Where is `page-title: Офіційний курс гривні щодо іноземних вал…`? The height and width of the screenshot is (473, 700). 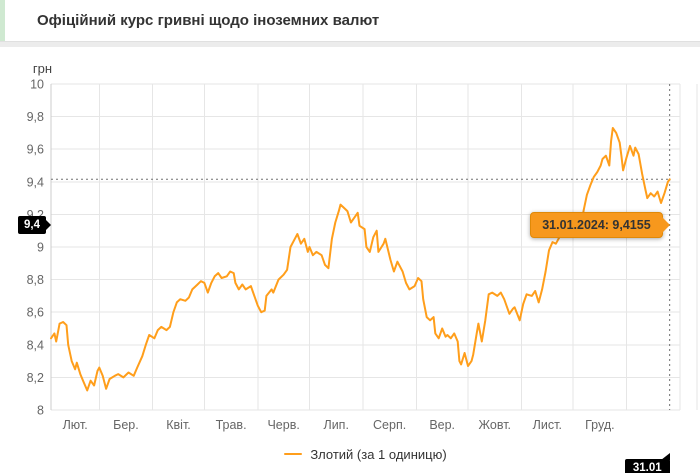 page-title: Офіційний курс гривні щодо іноземних вал… is located at coordinates (208, 20).